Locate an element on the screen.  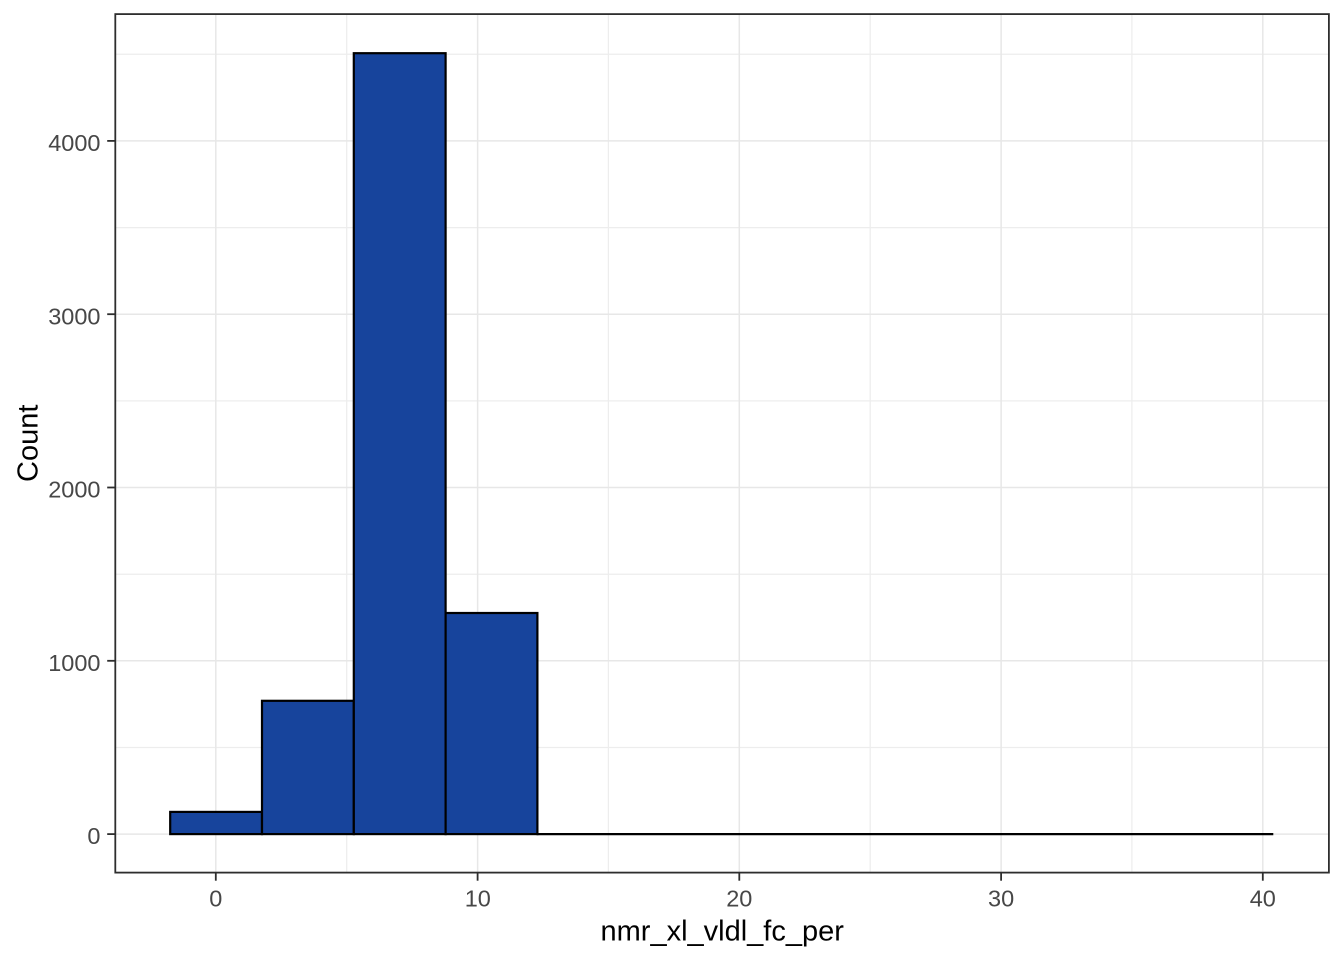
svg-text: 3000 is located at coordinates (74, 316).